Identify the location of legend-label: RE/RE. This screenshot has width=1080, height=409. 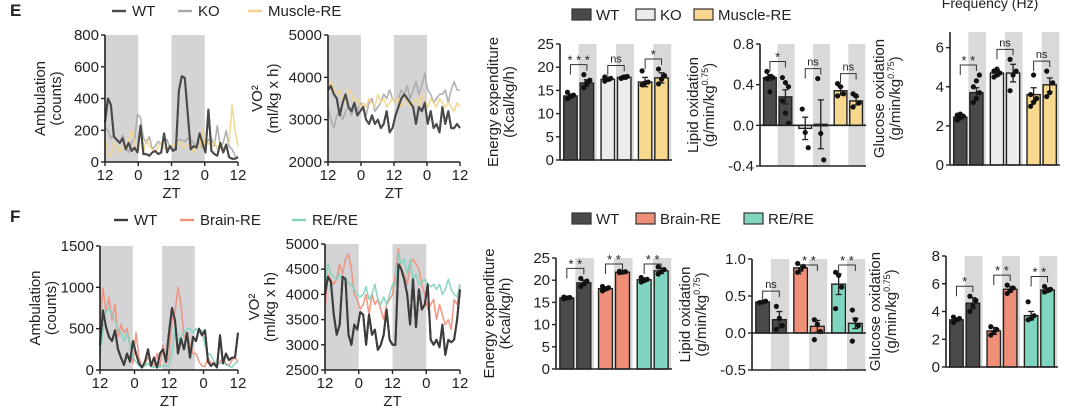
(791, 219).